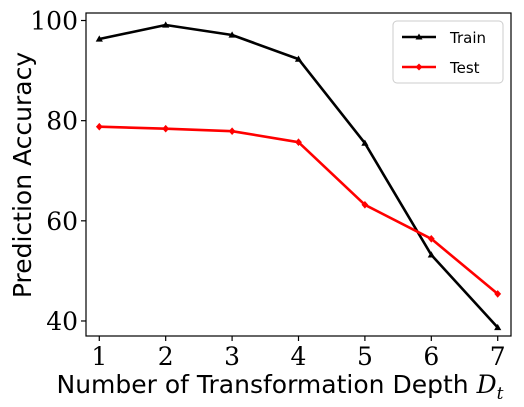 The width and height of the screenshot is (524, 407). Describe the element at coordinates (99, 356) in the screenshot. I see `x-tick-label: 1` at that location.